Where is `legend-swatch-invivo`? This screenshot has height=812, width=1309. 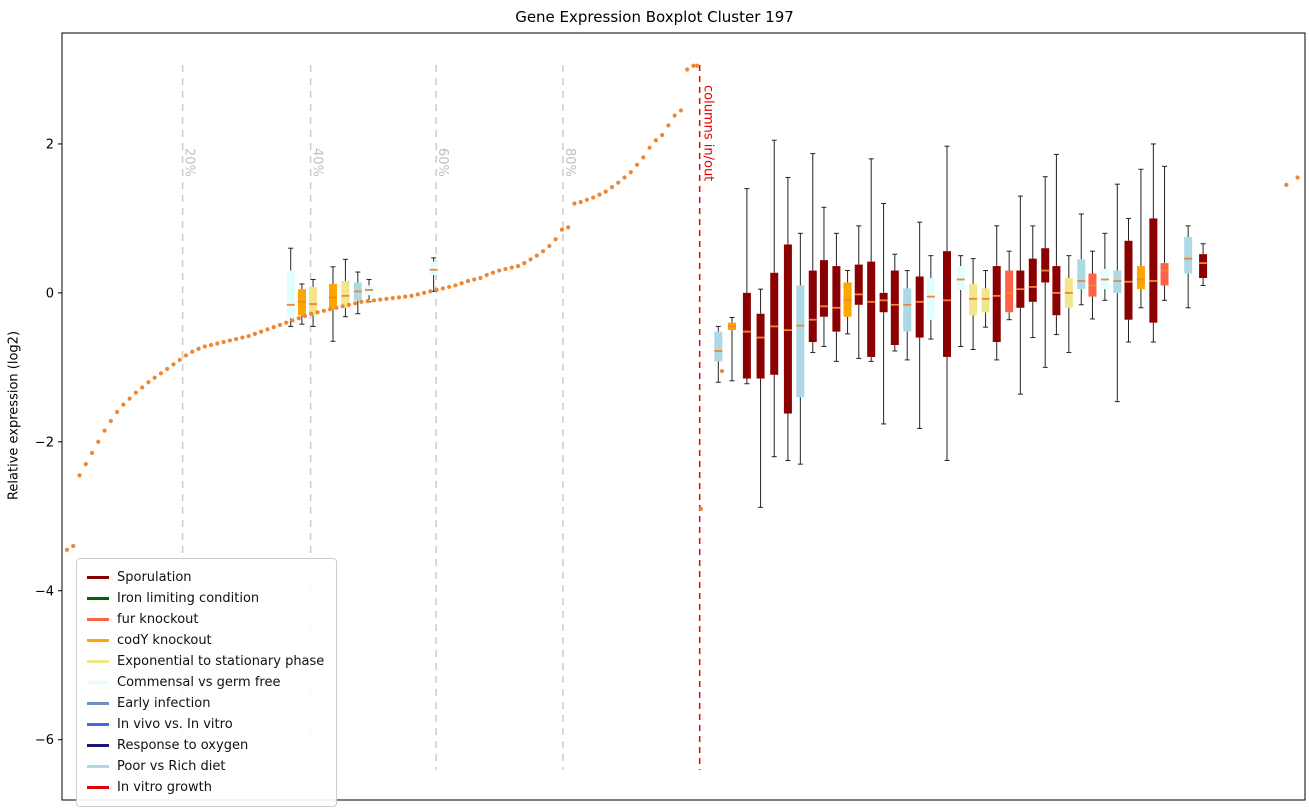 legend-swatch-invivo is located at coordinates (98, 724).